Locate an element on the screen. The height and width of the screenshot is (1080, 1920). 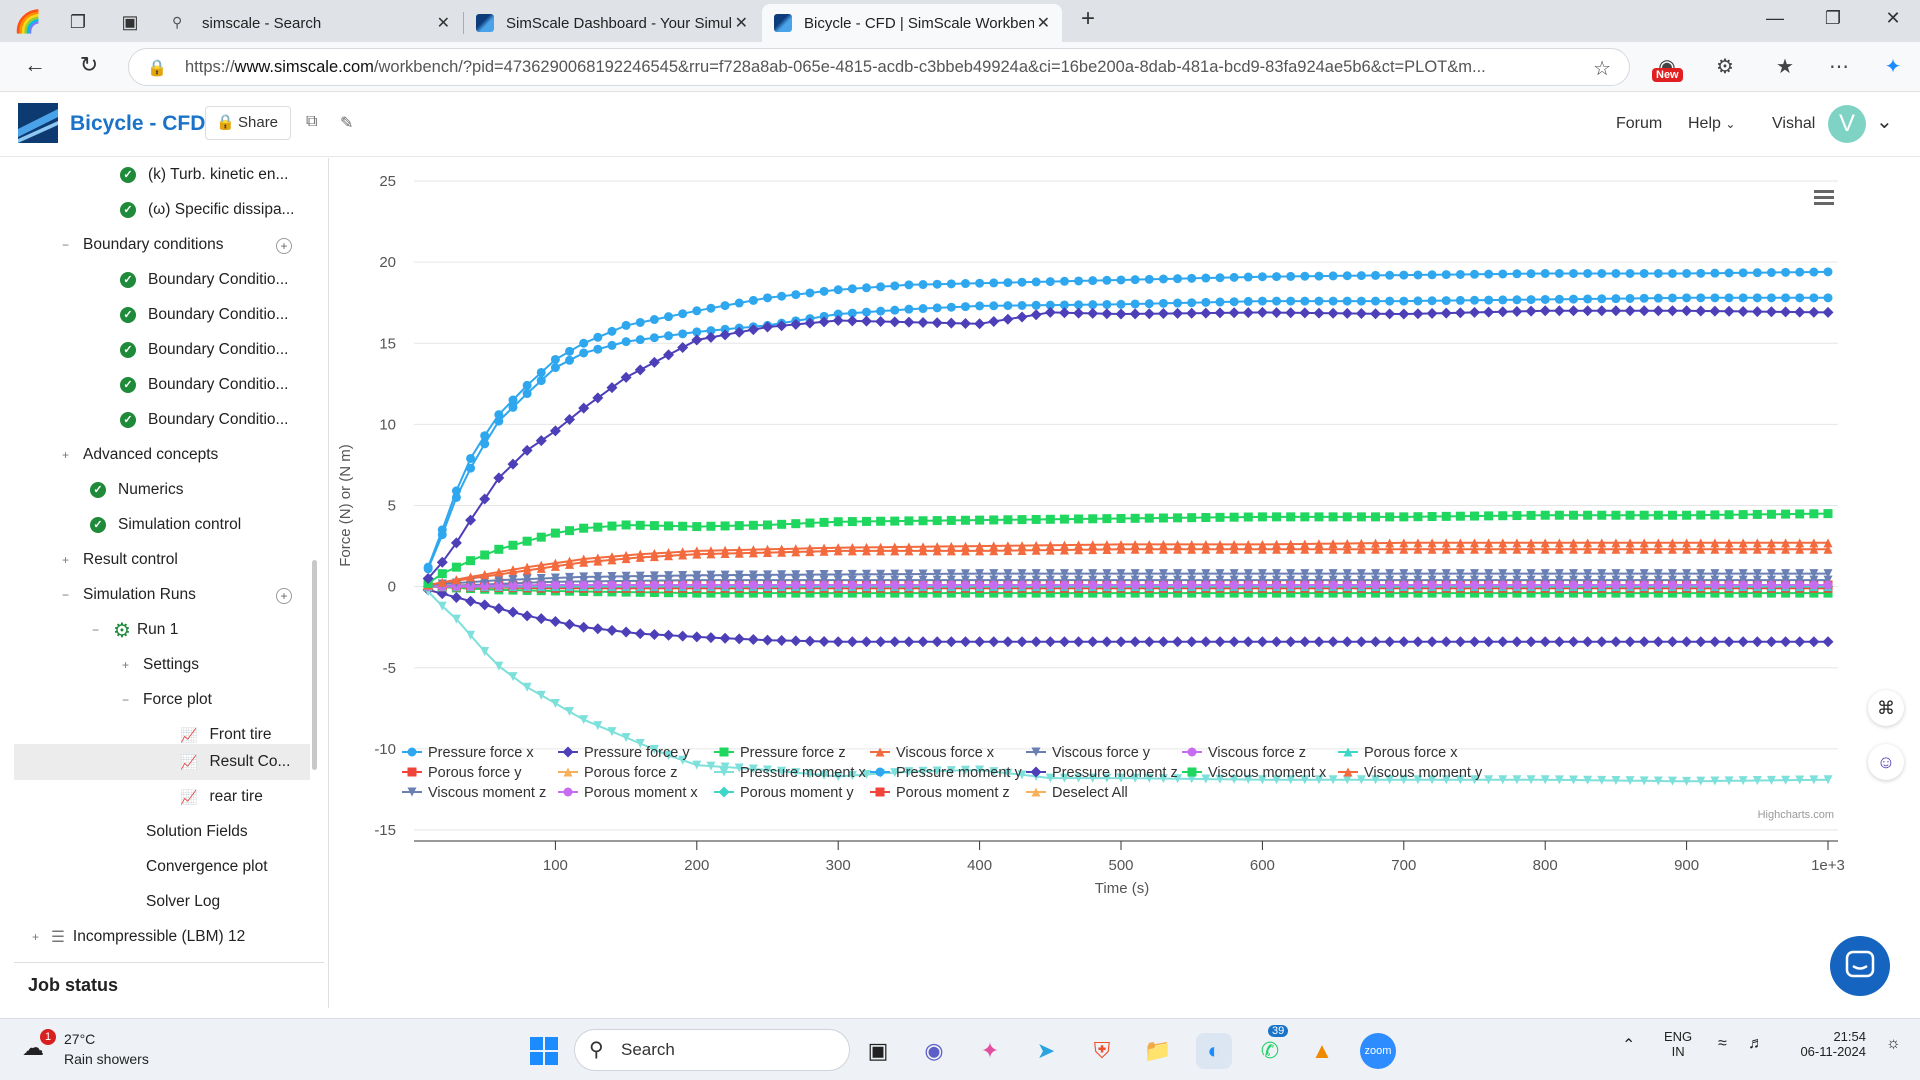
help-menu: Help ⌄ is located at coordinates (1711, 124).